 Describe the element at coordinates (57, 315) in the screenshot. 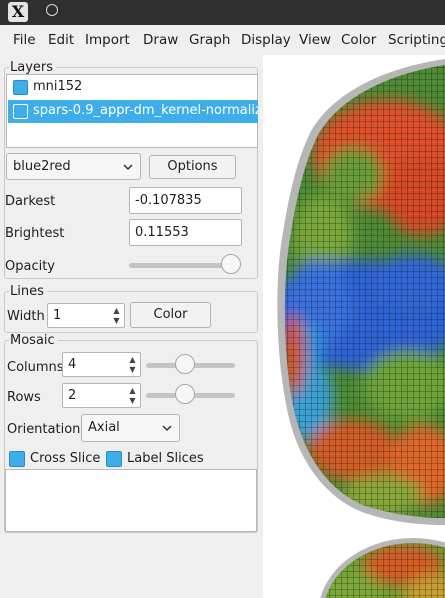

I see `width-value: 1` at that location.